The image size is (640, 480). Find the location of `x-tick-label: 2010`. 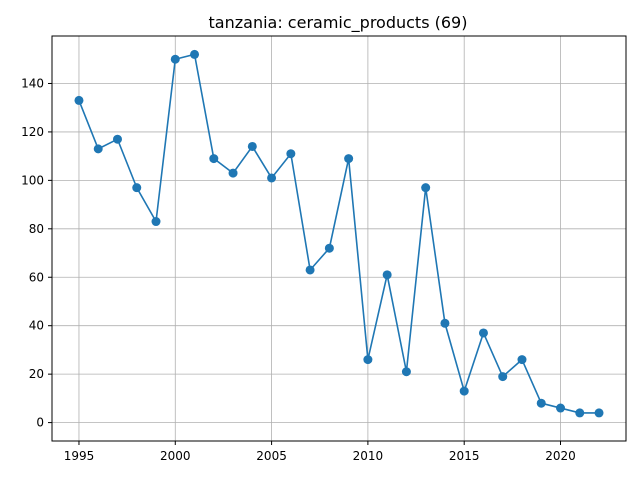

x-tick-label: 2010 is located at coordinates (368, 456).